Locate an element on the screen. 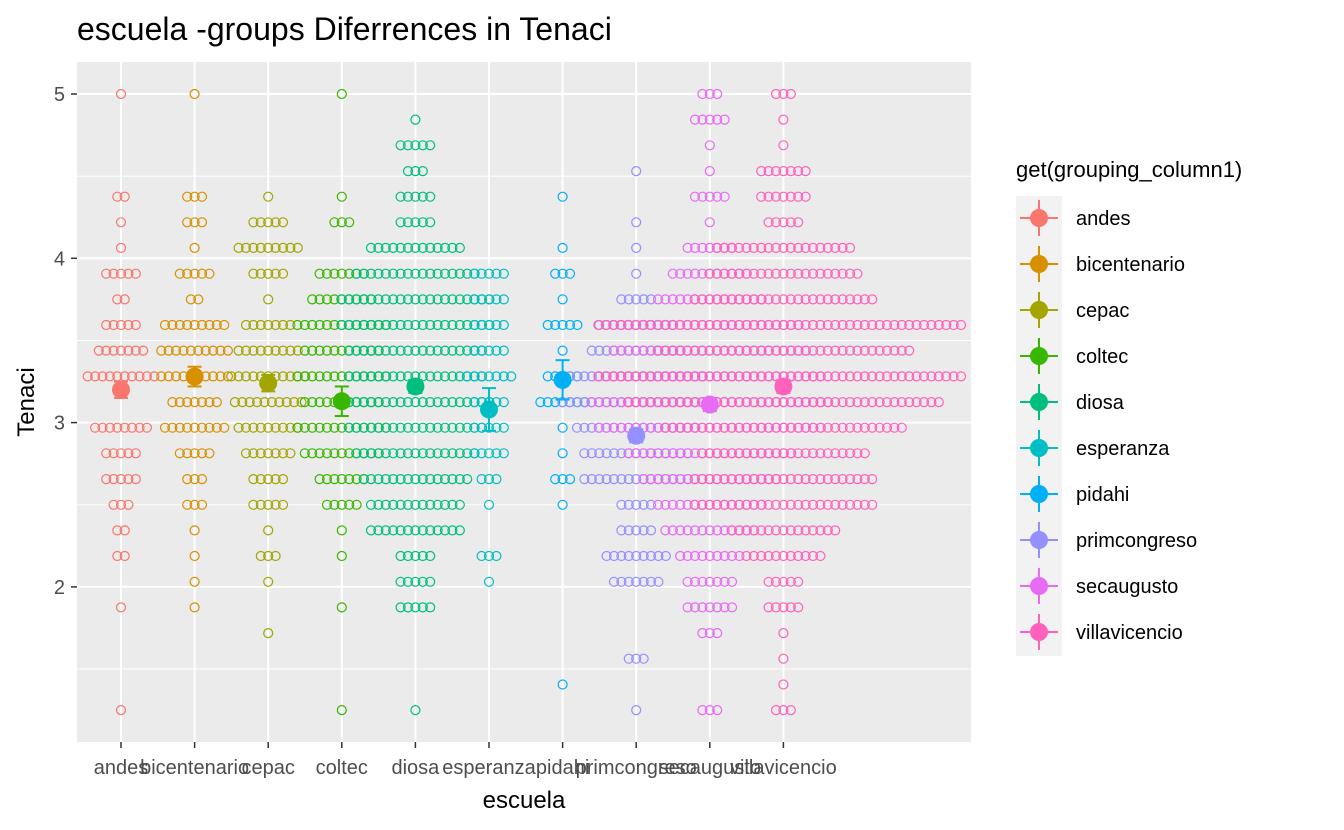  legend-label: villavicencio is located at coordinates (1129, 633).